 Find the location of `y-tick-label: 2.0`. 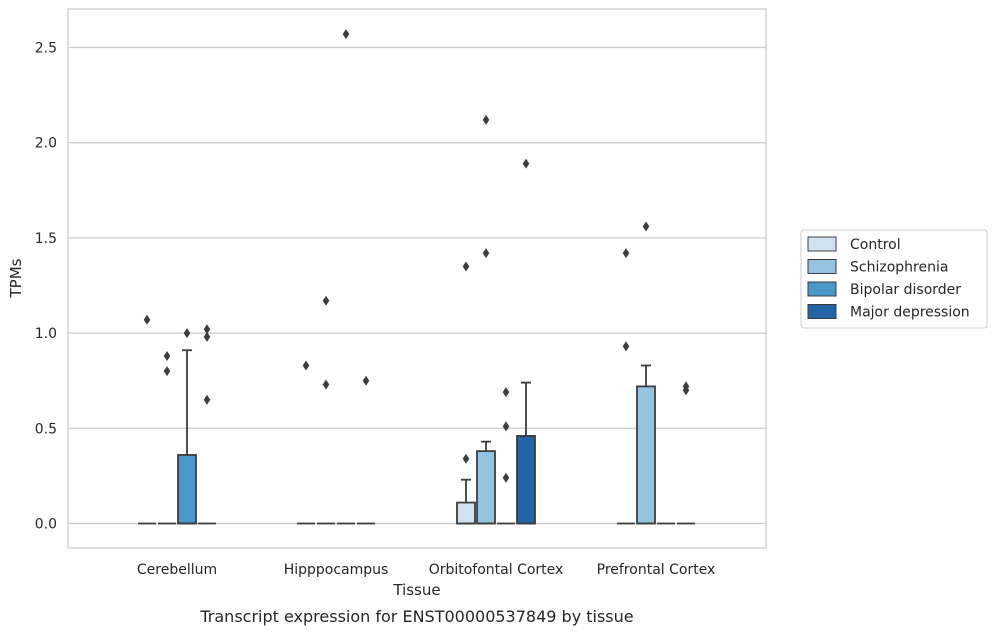

y-tick-label: 2.0 is located at coordinates (46, 144).